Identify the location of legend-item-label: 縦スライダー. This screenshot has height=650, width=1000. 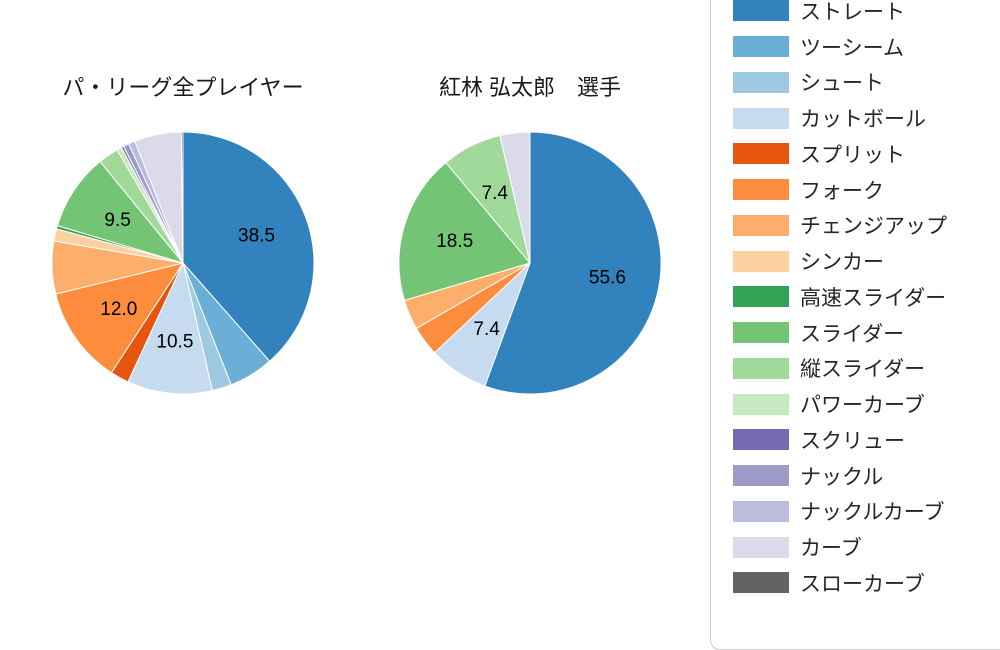
(863, 370).